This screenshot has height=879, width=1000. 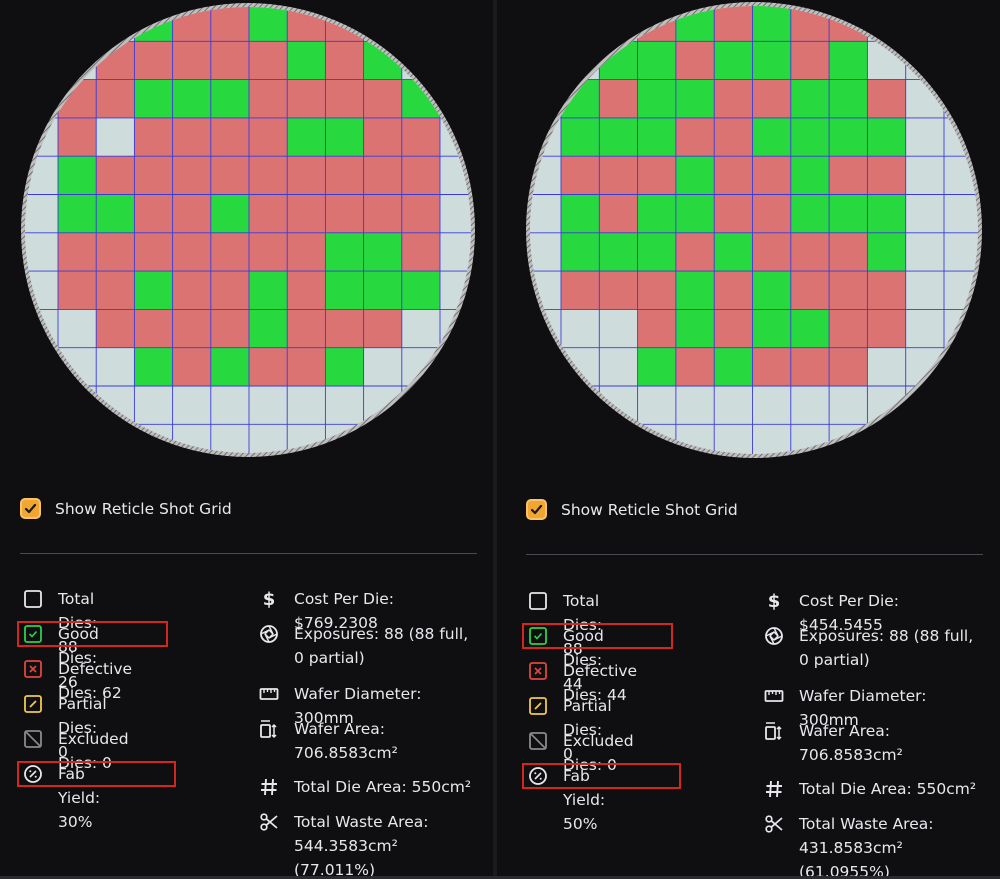 What do you see at coordinates (248, 553) in the screenshot?
I see `divider` at bounding box center [248, 553].